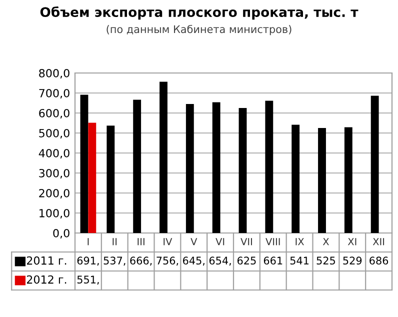  What do you see at coordinates (246, 260) in the screenshot?
I see `data-label: 625` at bounding box center [246, 260].